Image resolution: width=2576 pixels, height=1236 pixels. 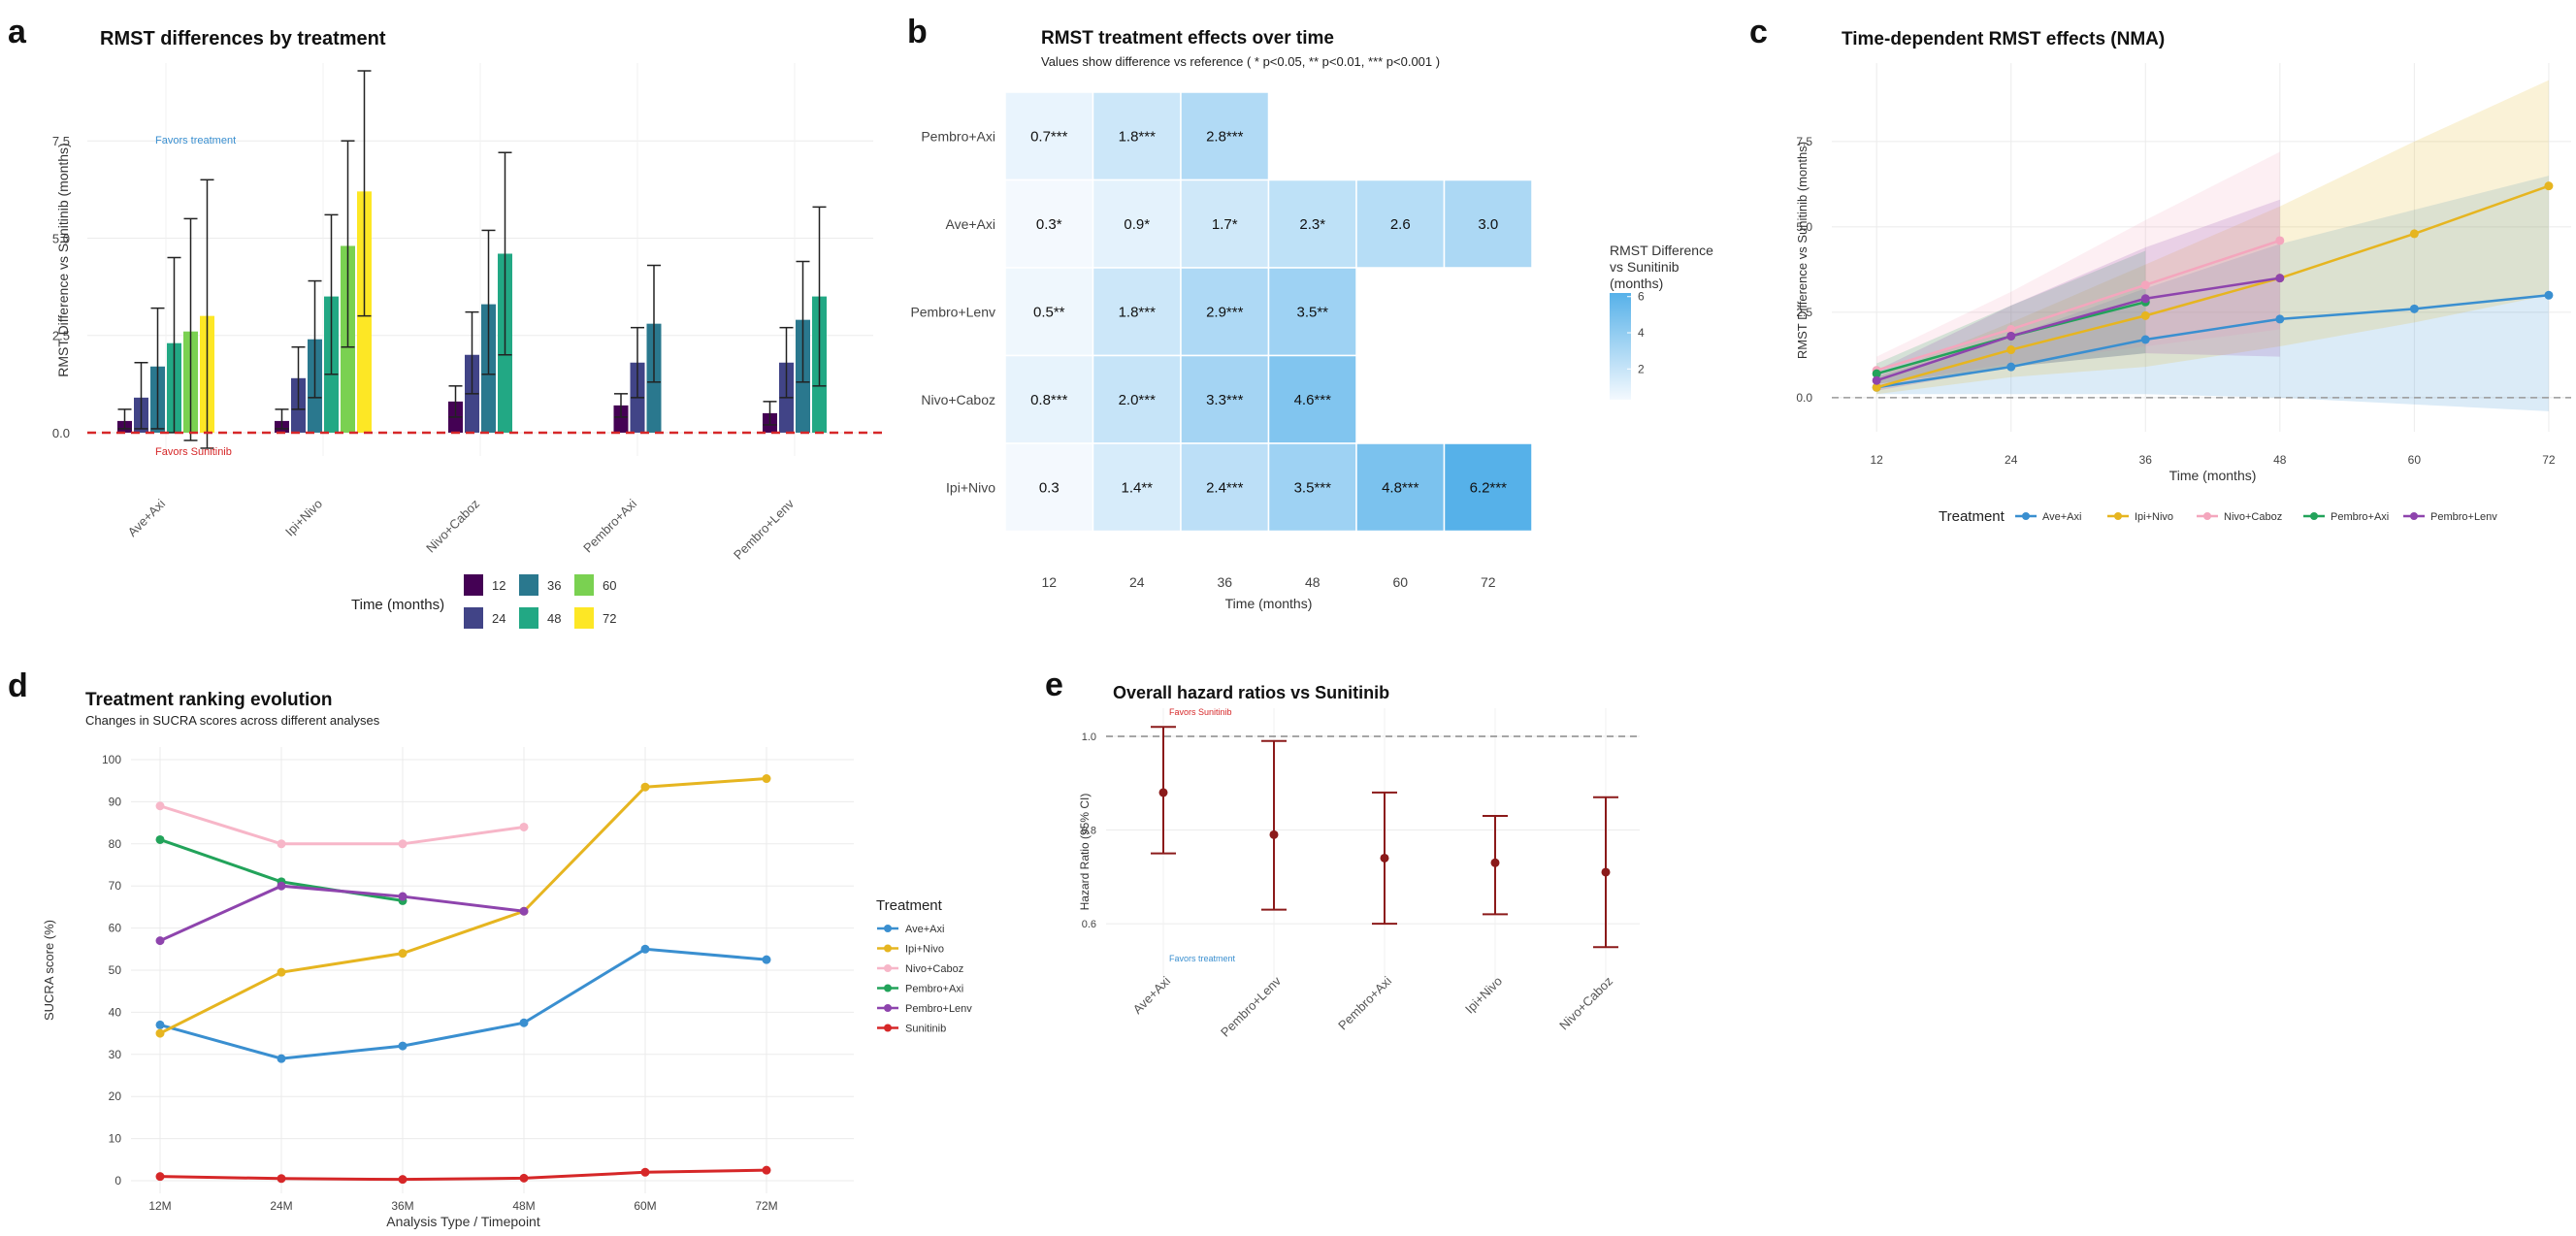 What do you see at coordinates (1225, 312) in the screenshot?
I see `cell-label: 2.9***` at bounding box center [1225, 312].